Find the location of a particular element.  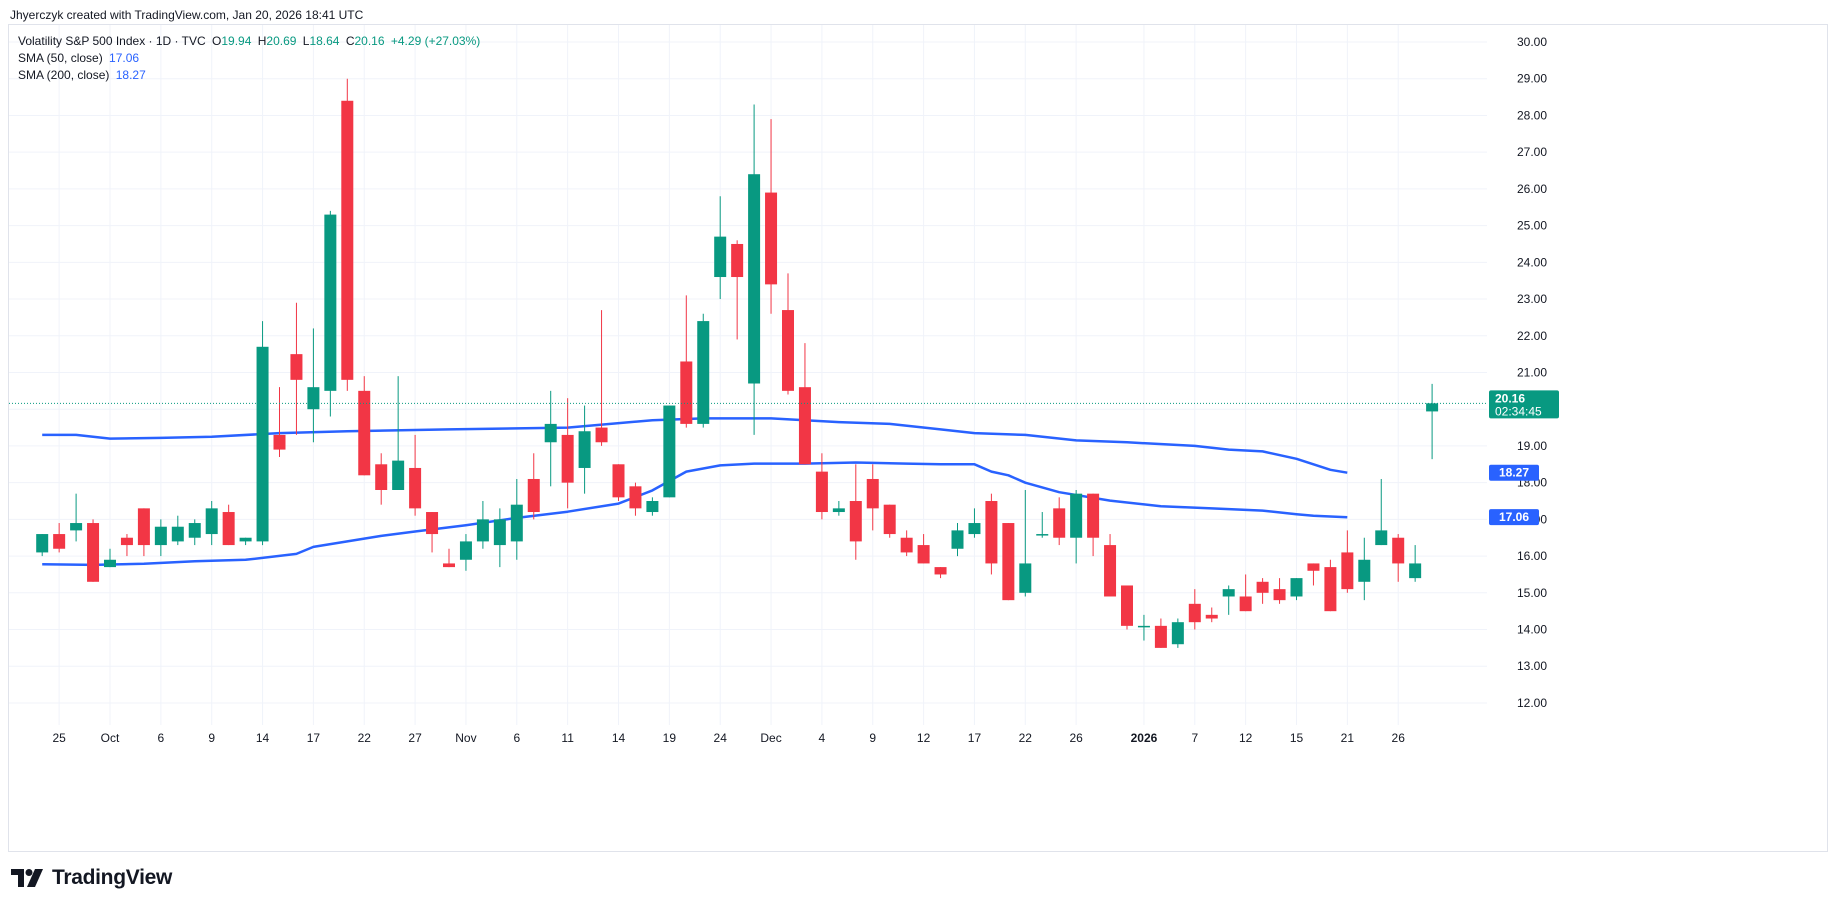

x-tick-label: 14 is located at coordinates (263, 738).